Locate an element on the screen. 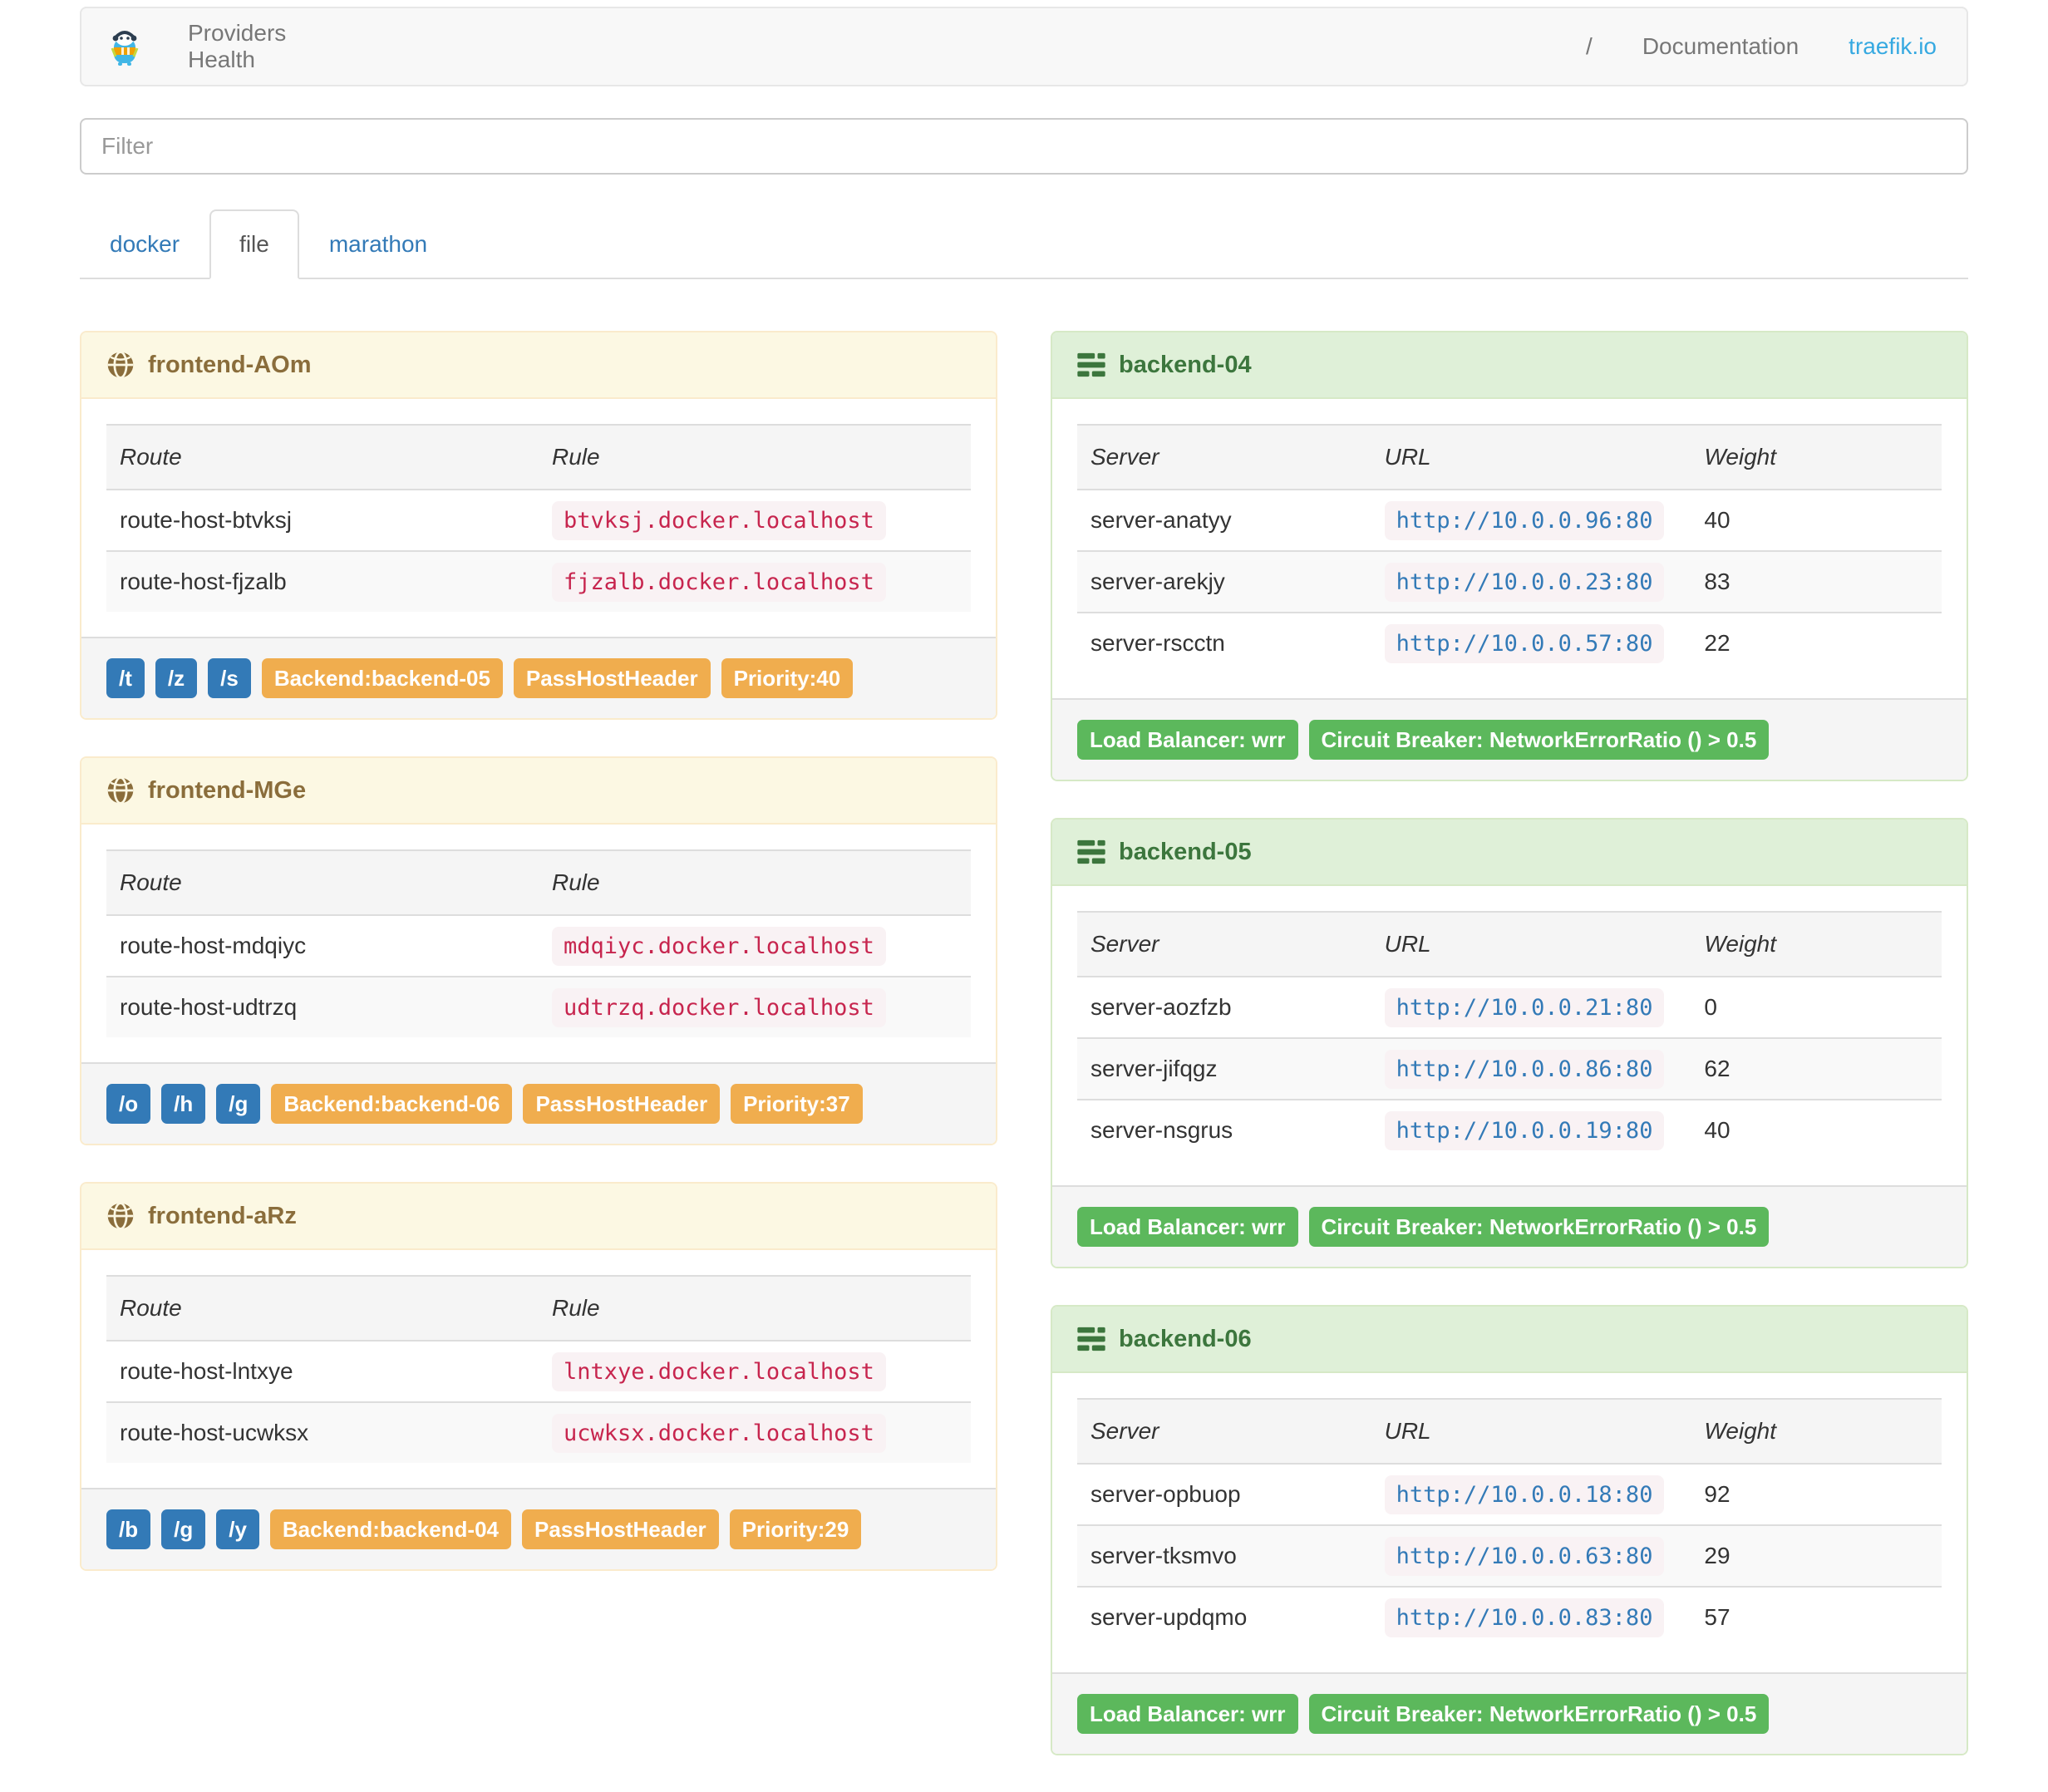  route-row: route-host-btvksj btvksj.docker.localhost is located at coordinates (538, 520).